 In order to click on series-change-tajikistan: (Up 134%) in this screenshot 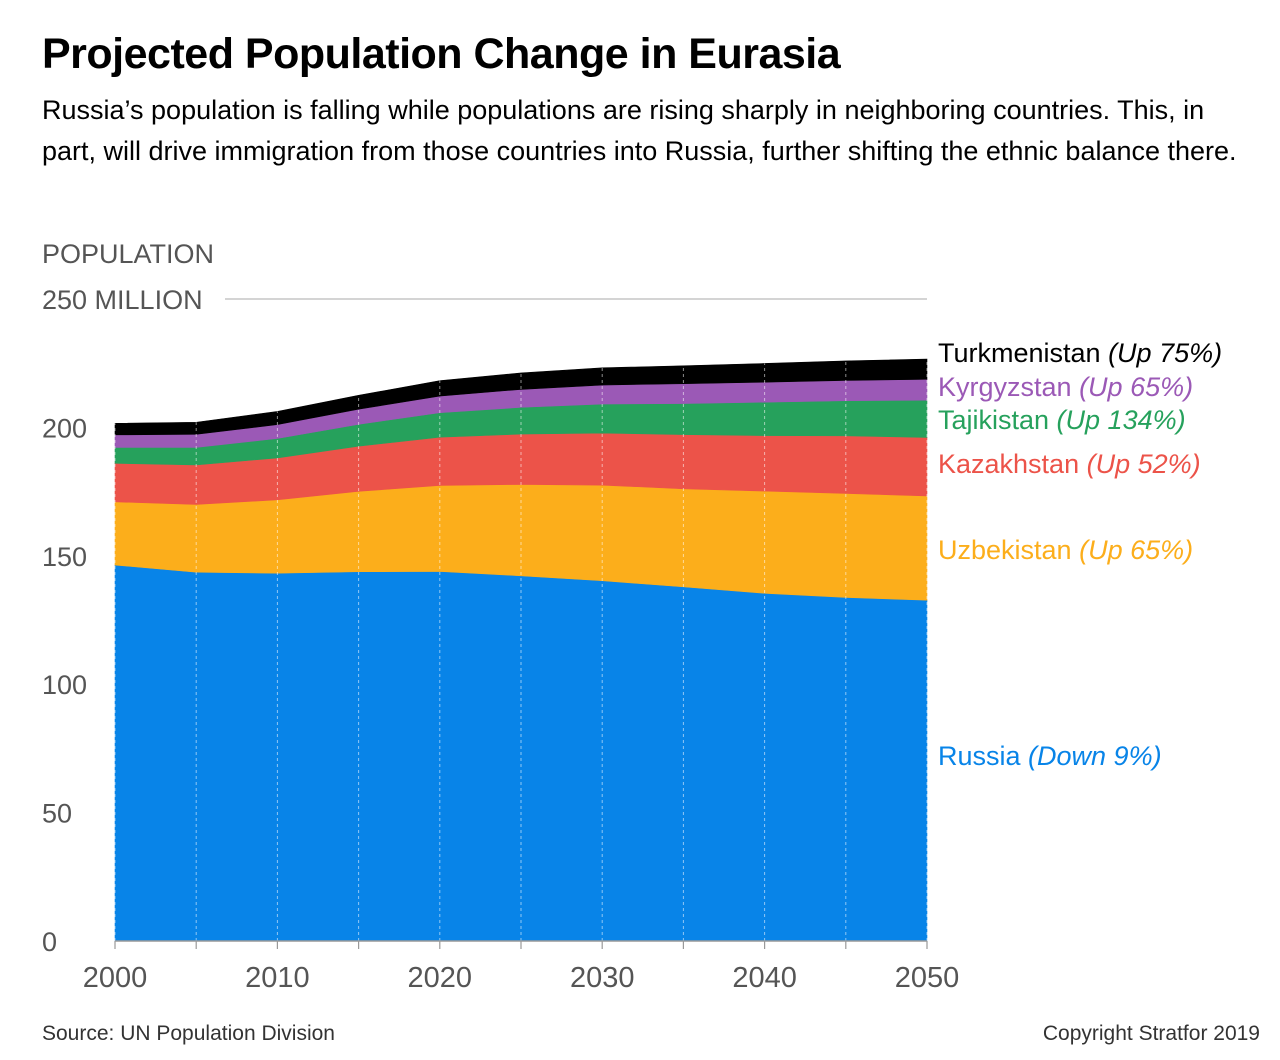, I will do `click(1121, 420)`.